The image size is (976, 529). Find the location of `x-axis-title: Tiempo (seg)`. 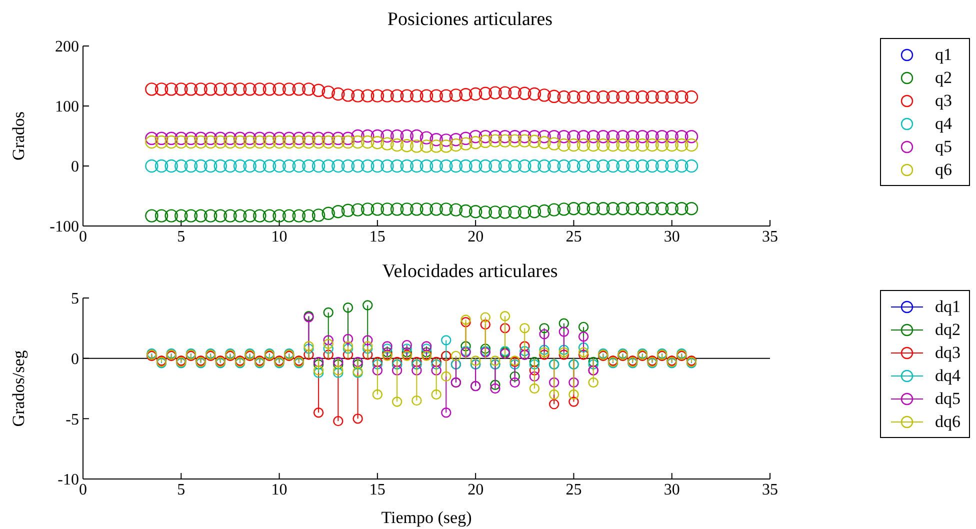

x-axis-title: Tiempo (seg) is located at coordinates (426, 517).